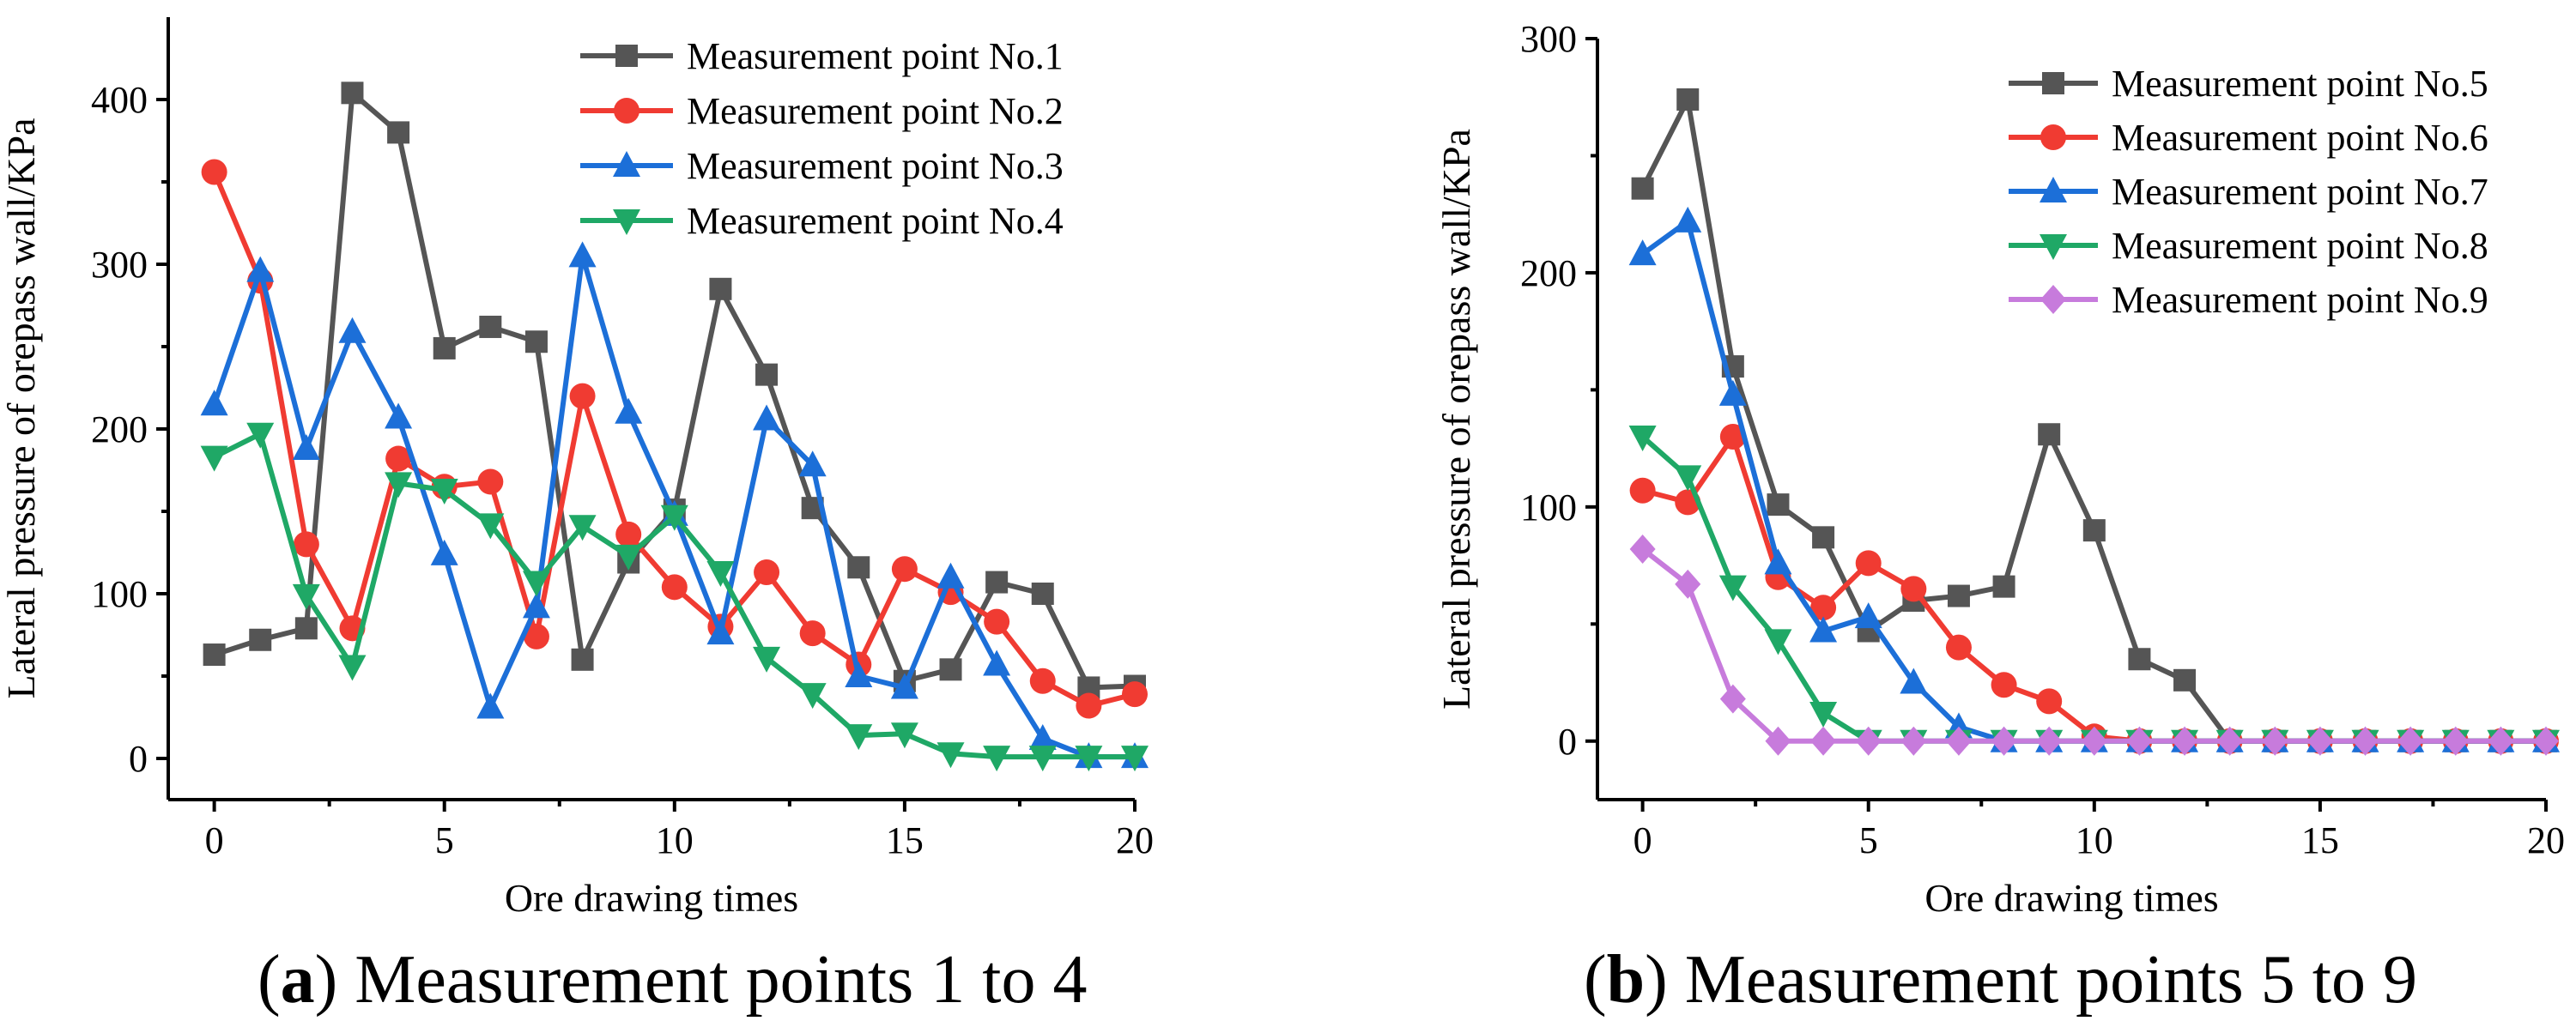  What do you see at coordinates (905, 840) in the screenshot?
I see `x-tick-label: 15` at bounding box center [905, 840].